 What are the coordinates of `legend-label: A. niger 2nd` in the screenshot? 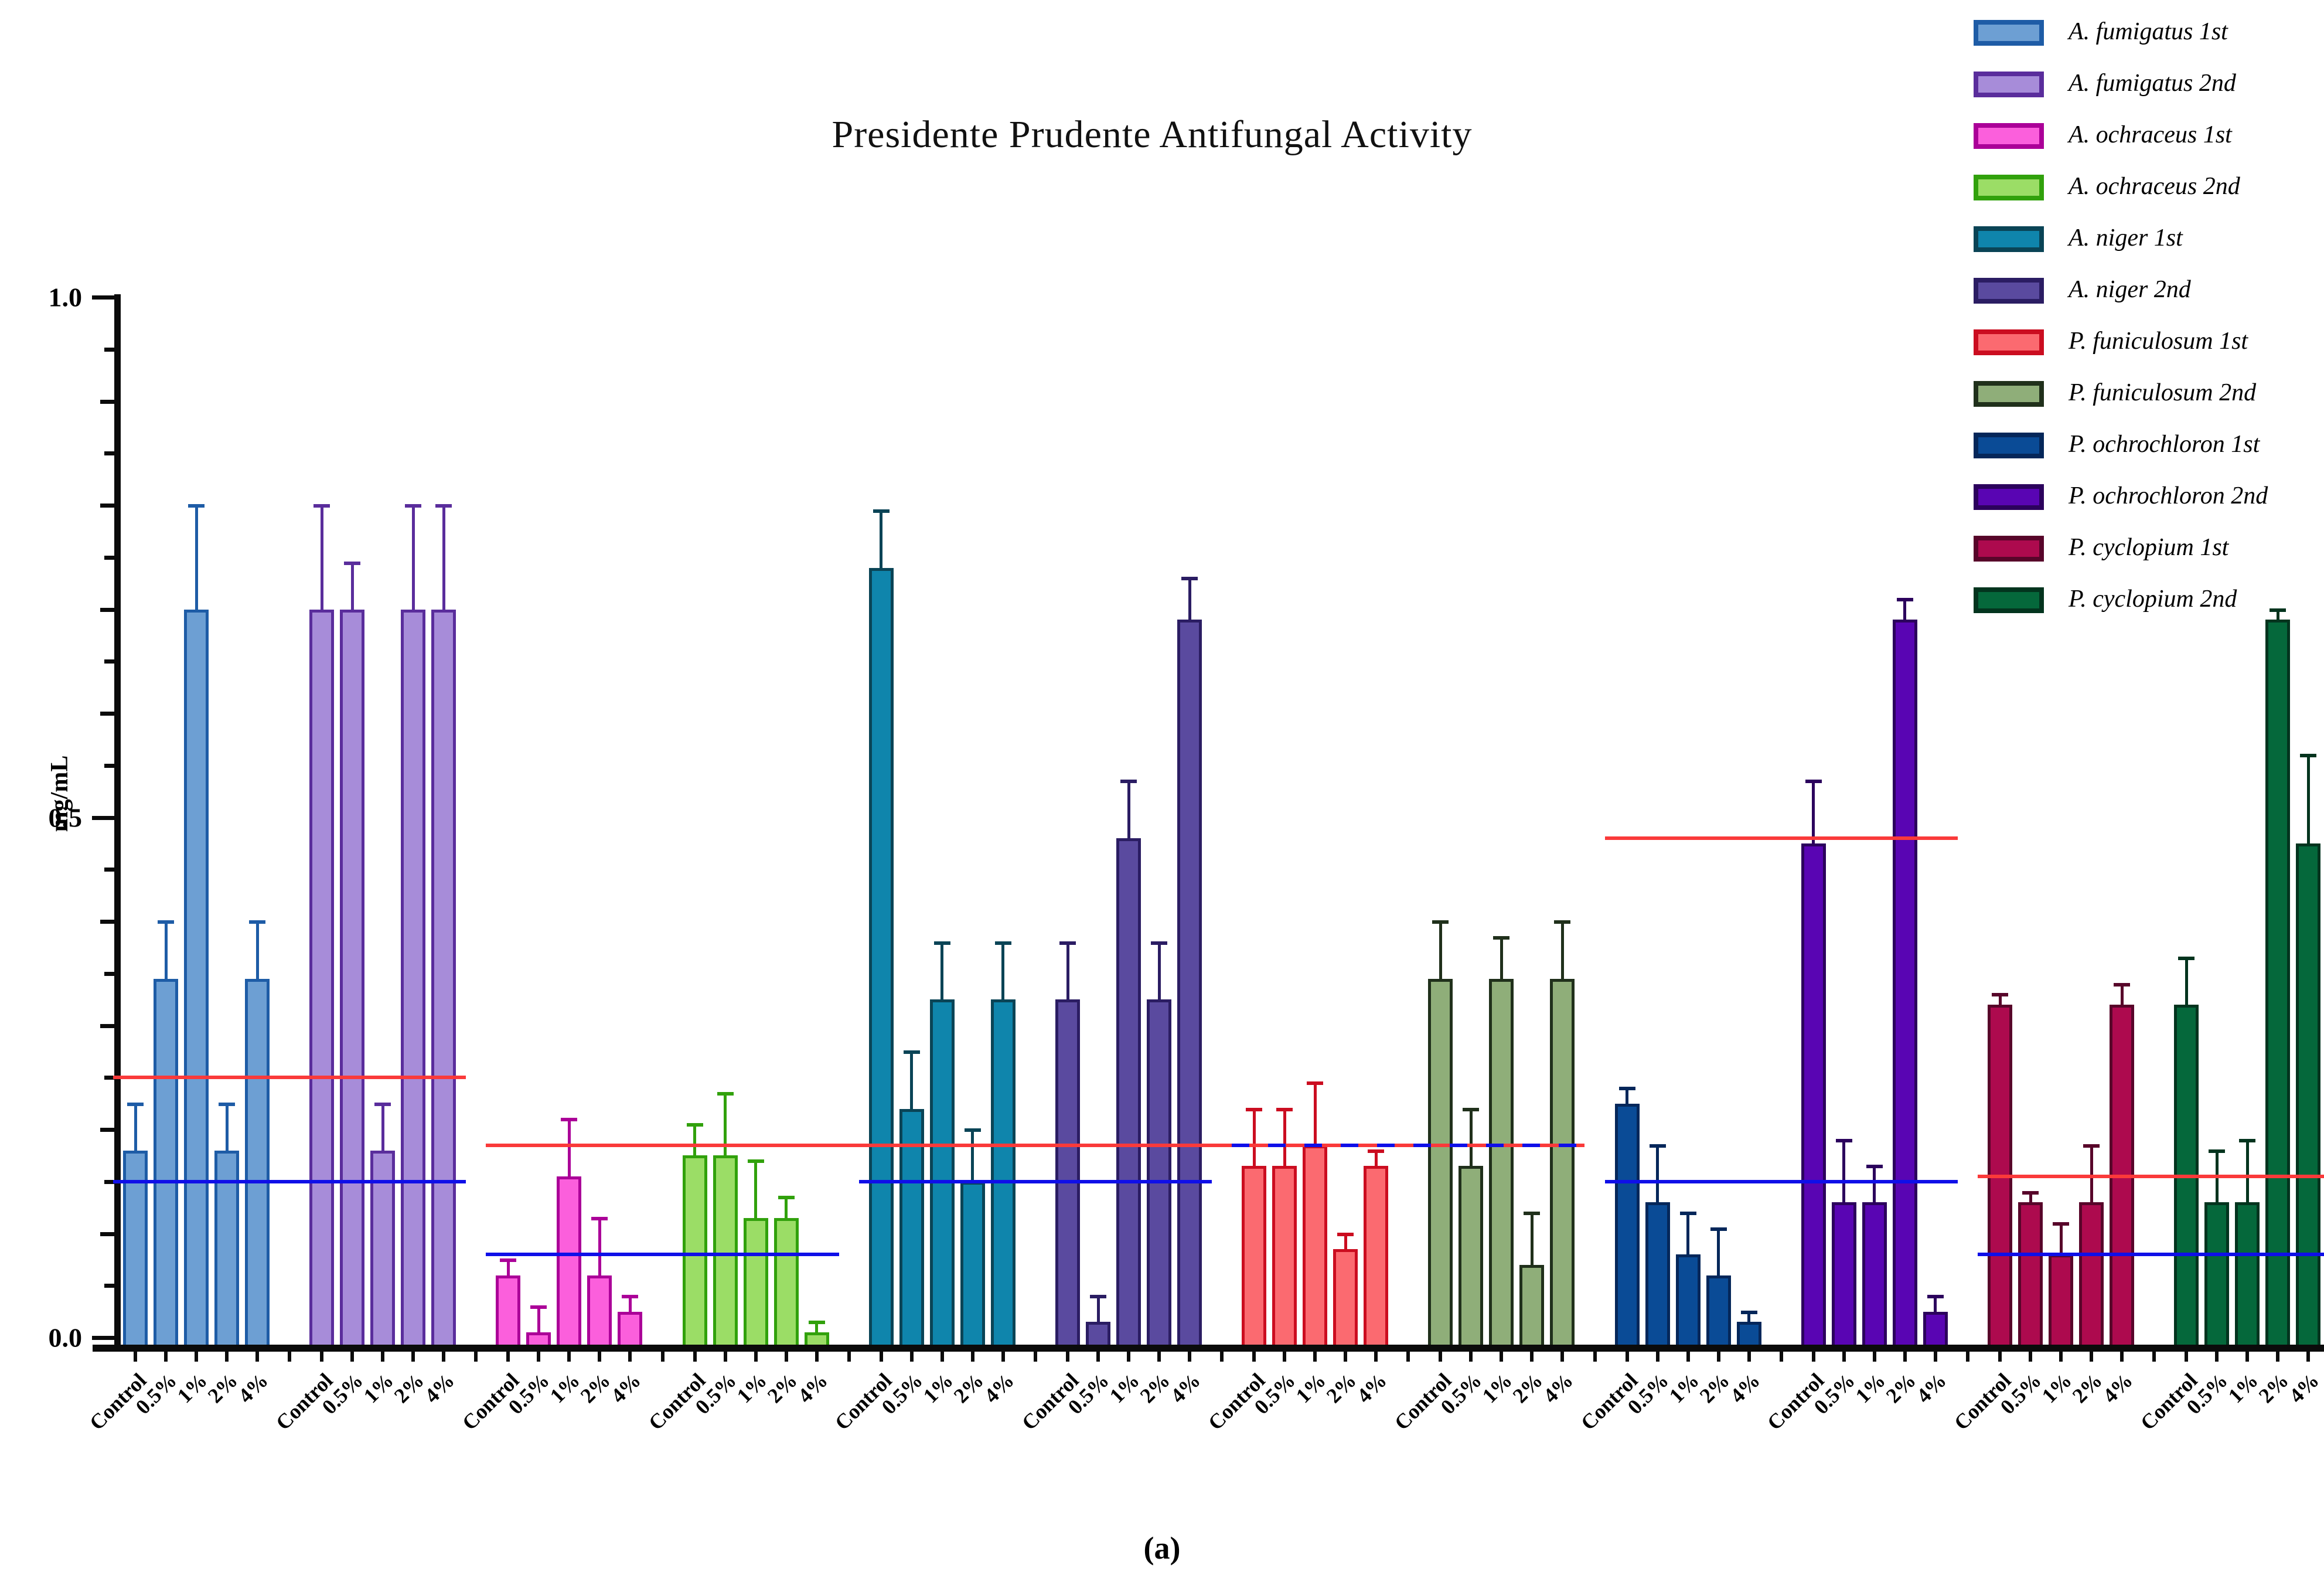 It's located at (2130, 289).